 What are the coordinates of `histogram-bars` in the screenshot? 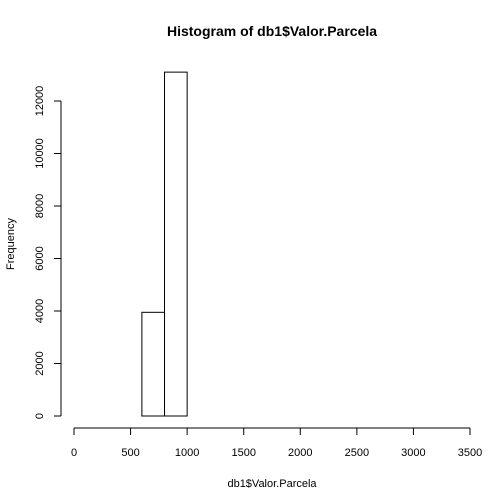 It's located at (164, 244).